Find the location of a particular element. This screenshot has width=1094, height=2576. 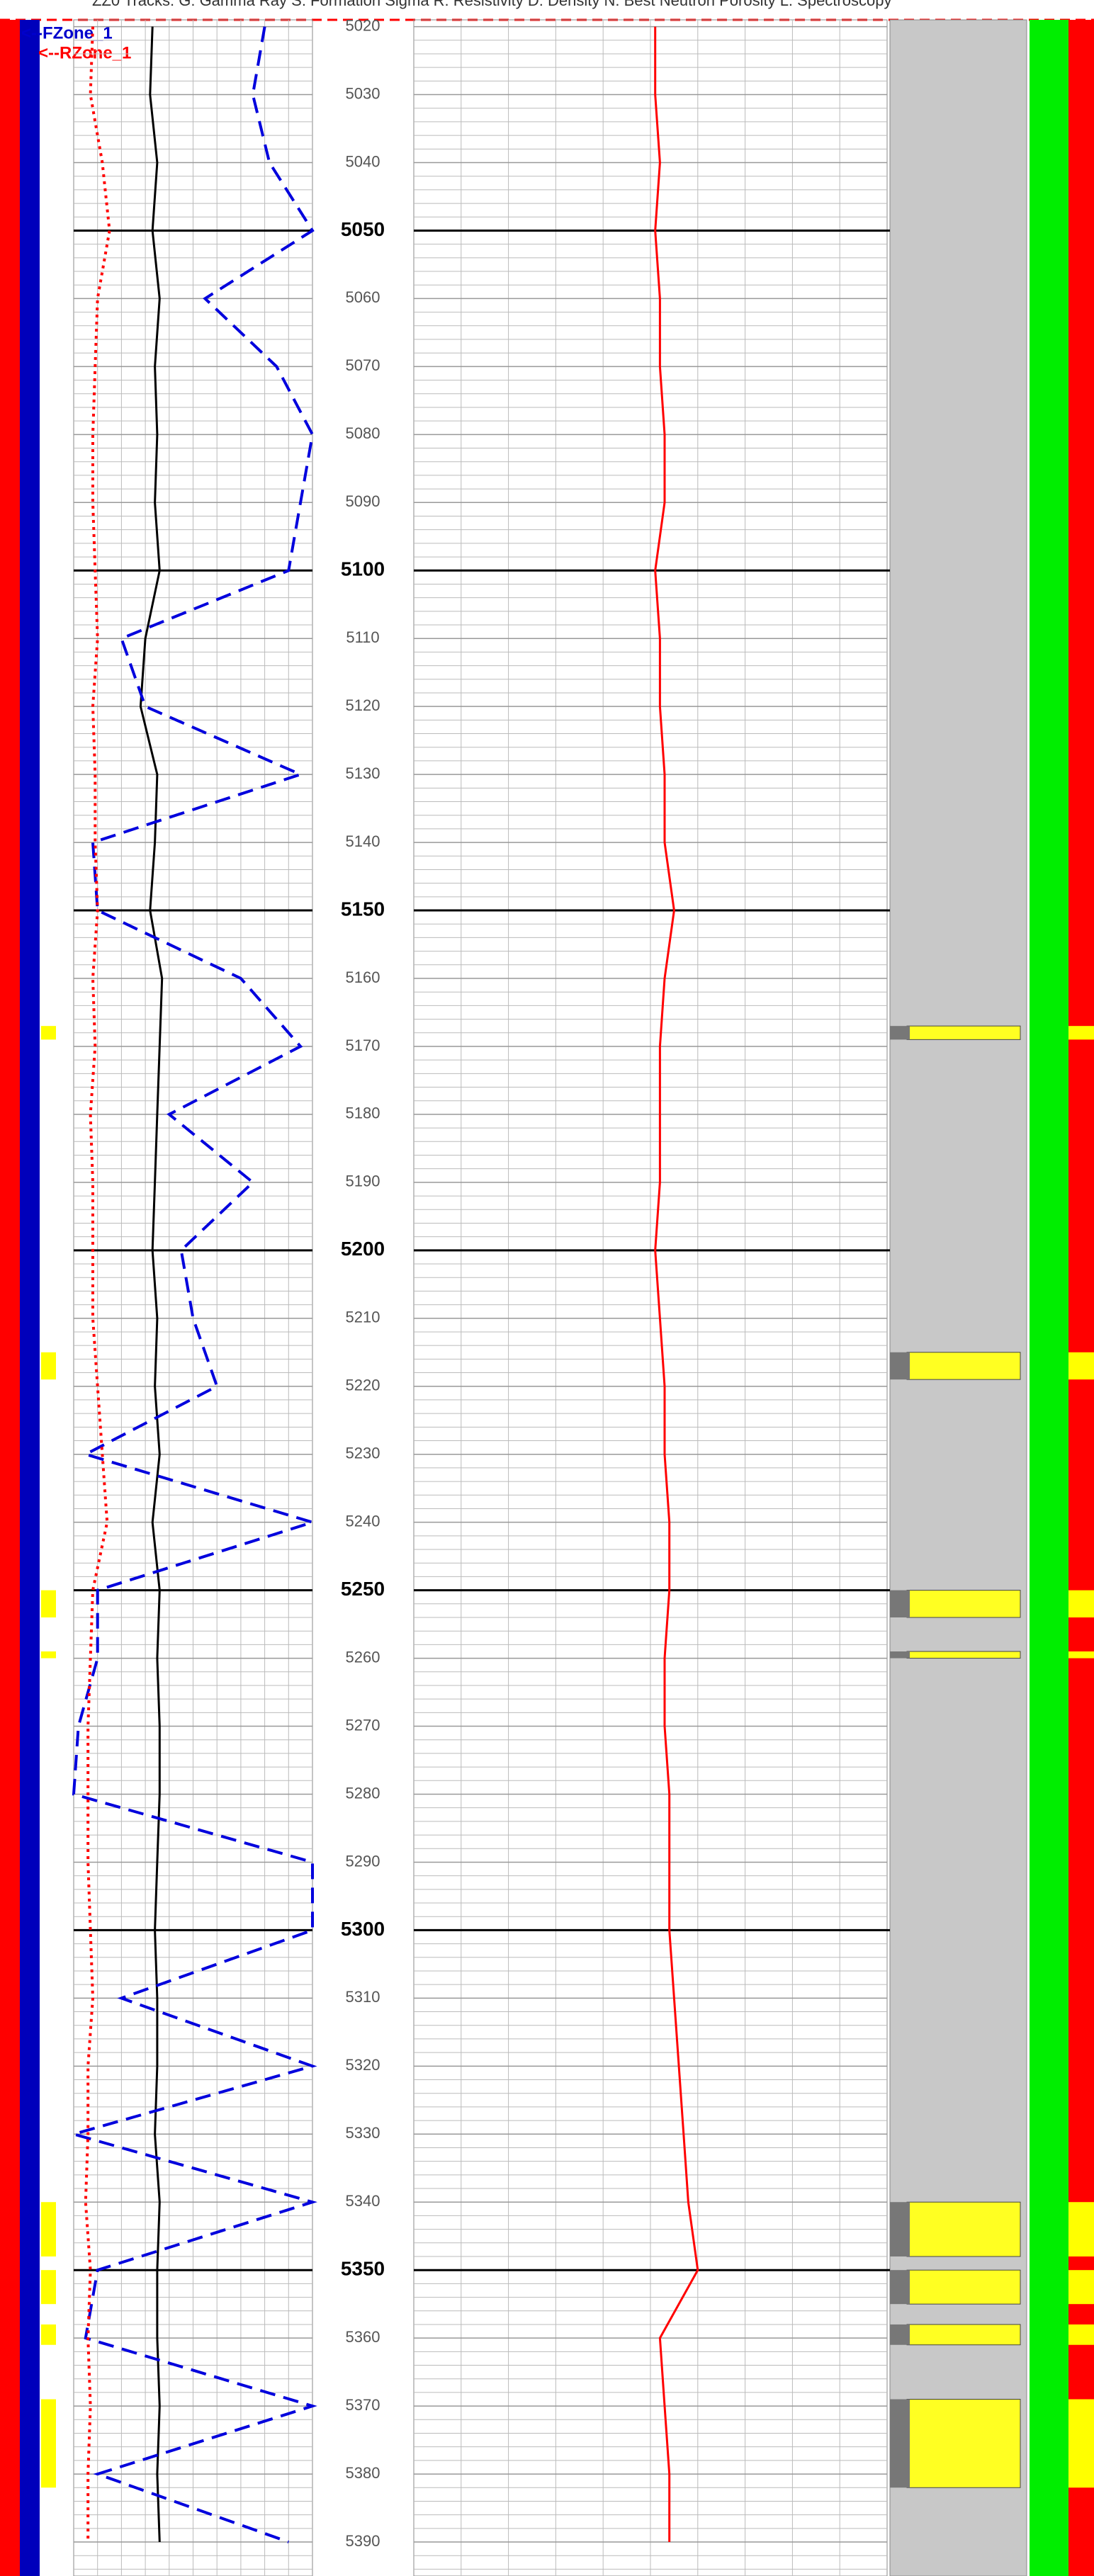

track3-lithology is located at coordinates (958, 1297).